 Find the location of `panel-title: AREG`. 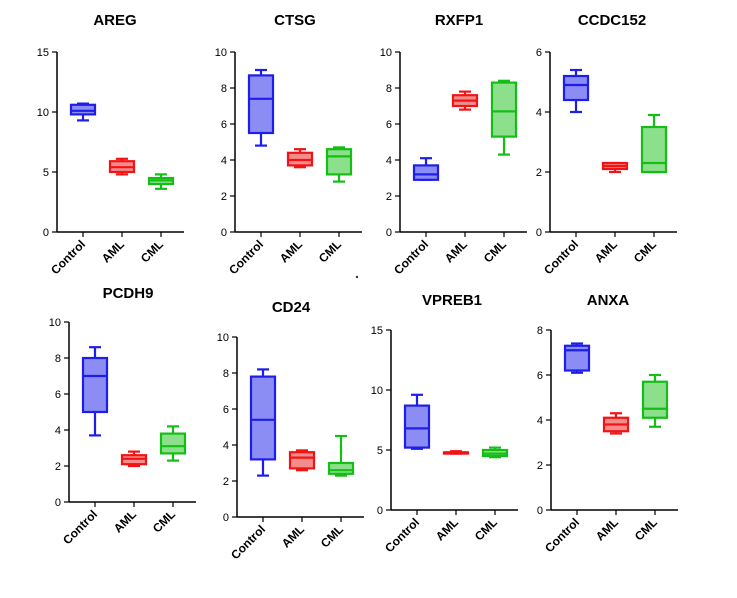

panel-title: AREG is located at coordinates (114, 20).